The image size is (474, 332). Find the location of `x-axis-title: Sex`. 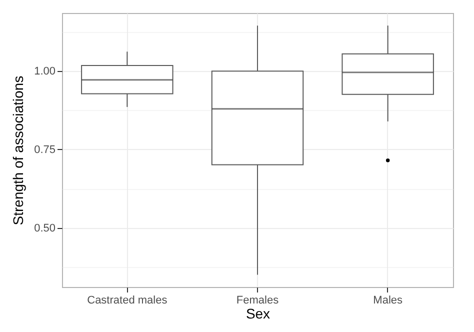

x-axis-title: Sex is located at coordinates (258, 314).